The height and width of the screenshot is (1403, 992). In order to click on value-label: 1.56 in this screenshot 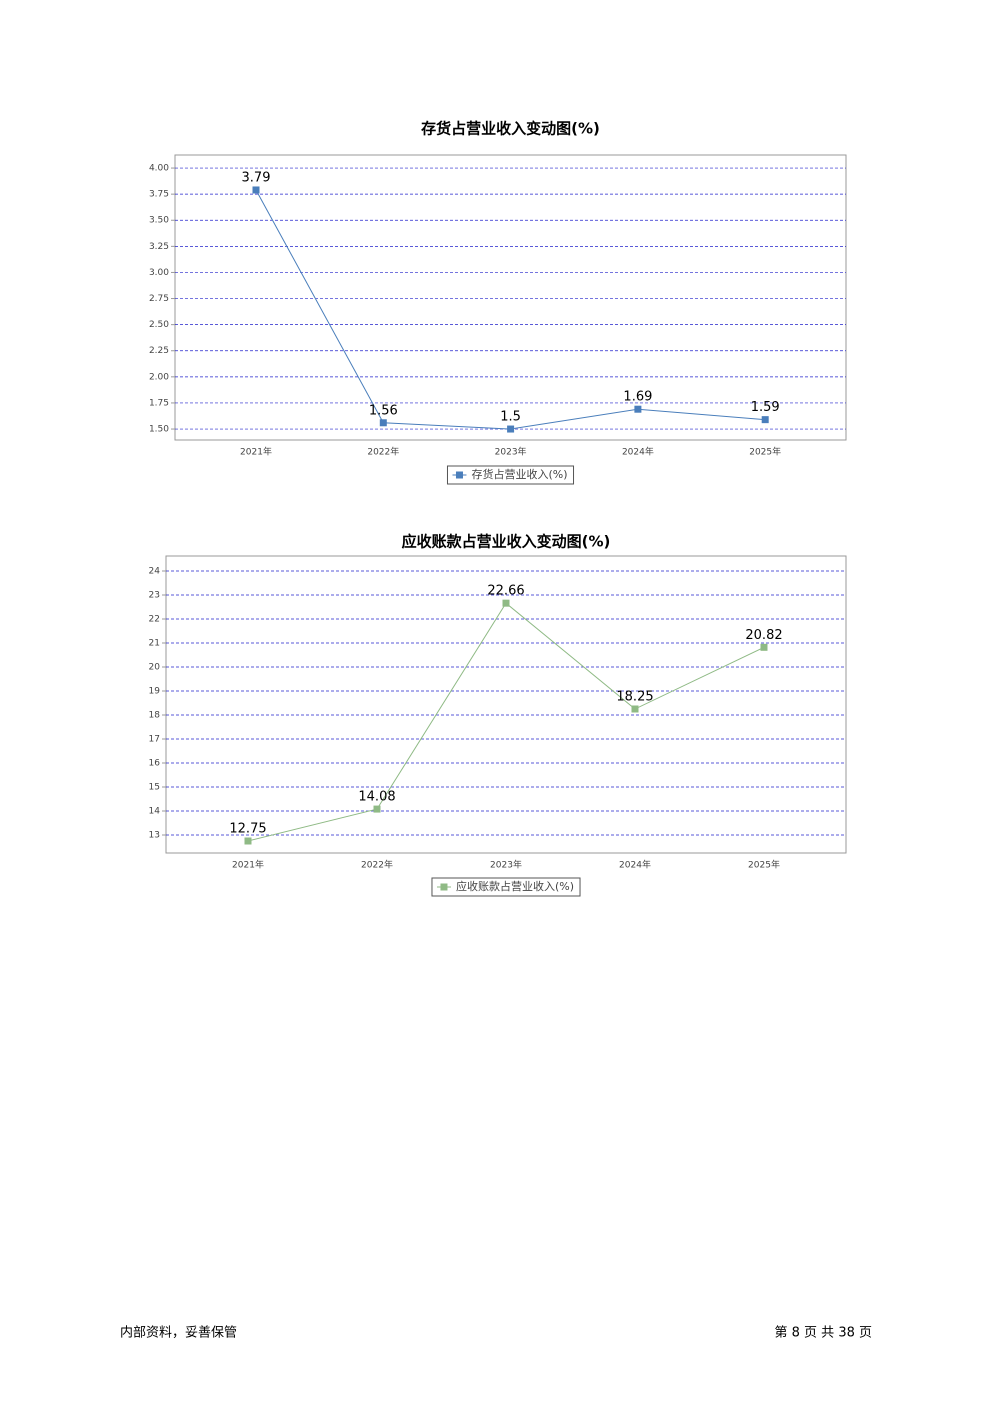, I will do `click(383, 410)`.